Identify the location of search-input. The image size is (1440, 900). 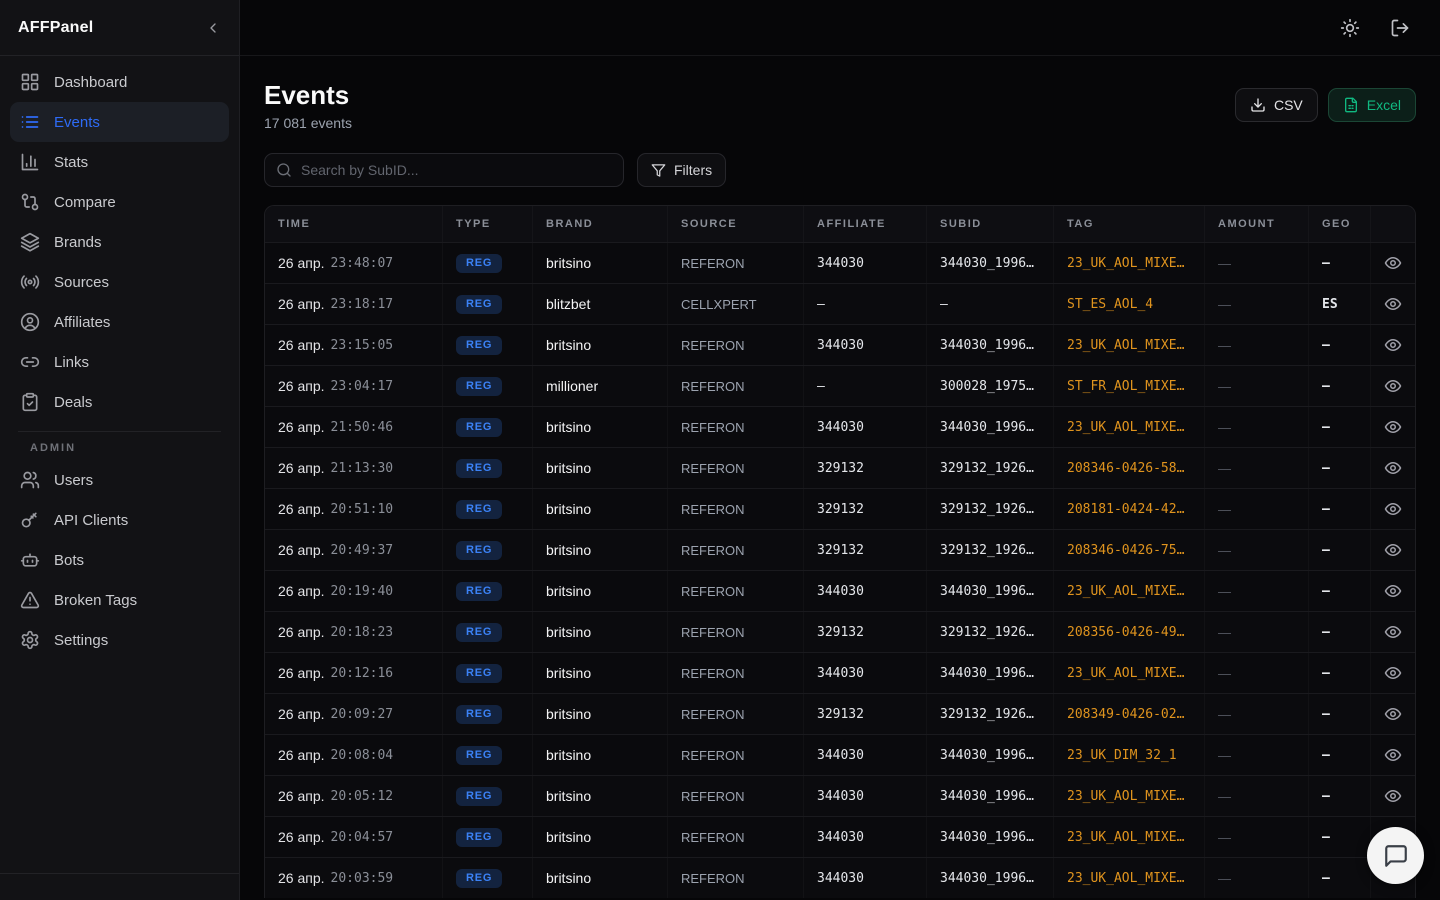
(456, 170).